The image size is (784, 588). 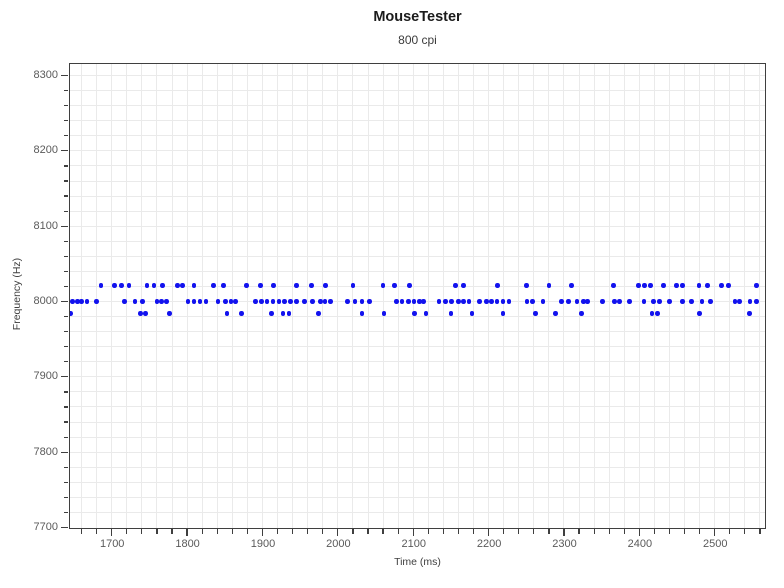 What do you see at coordinates (417, 562) in the screenshot?
I see `x-axis-title: Time (ms)` at bounding box center [417, 562].